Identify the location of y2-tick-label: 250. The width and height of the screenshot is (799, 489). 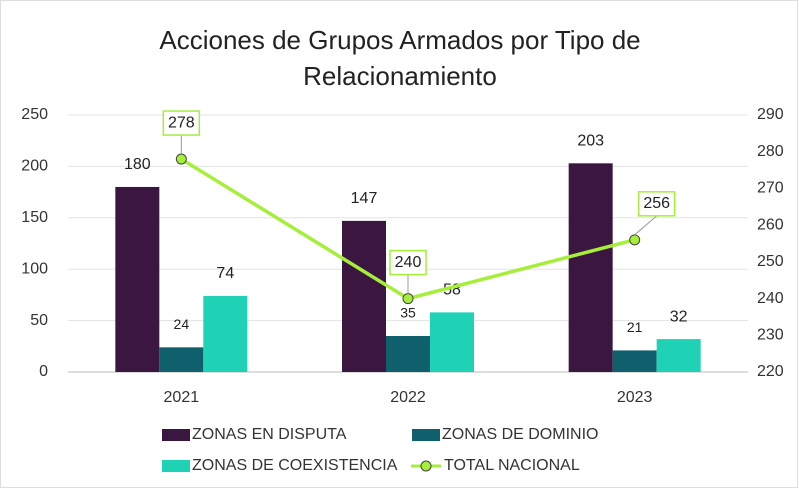
(770, 261).